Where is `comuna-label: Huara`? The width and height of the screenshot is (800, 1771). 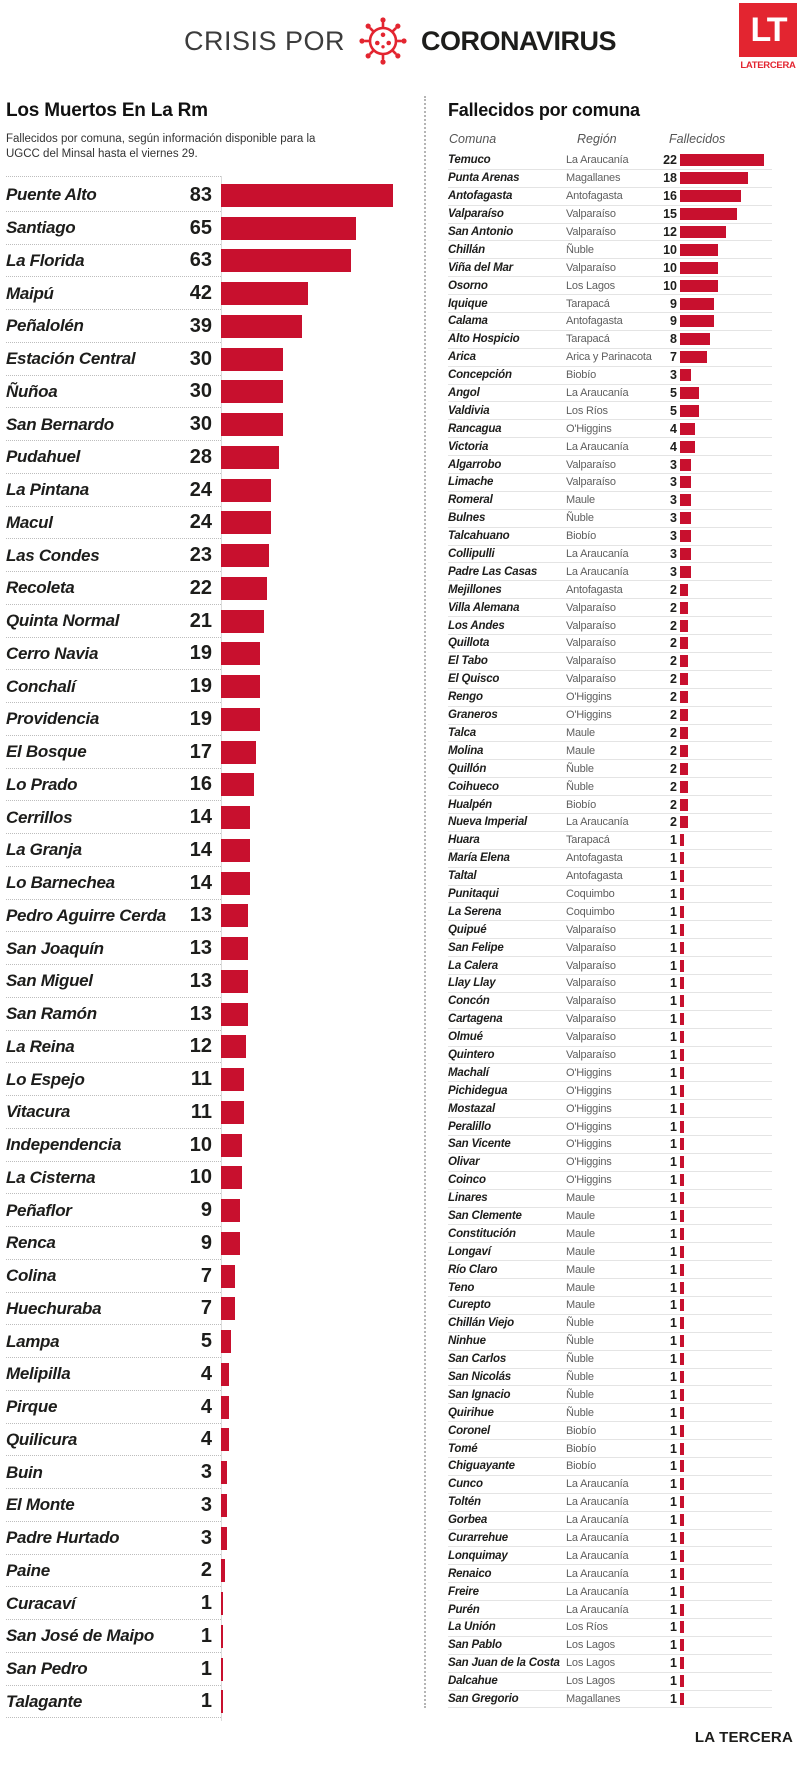
comuna-label: Huara is located at coordinates (464, 840).